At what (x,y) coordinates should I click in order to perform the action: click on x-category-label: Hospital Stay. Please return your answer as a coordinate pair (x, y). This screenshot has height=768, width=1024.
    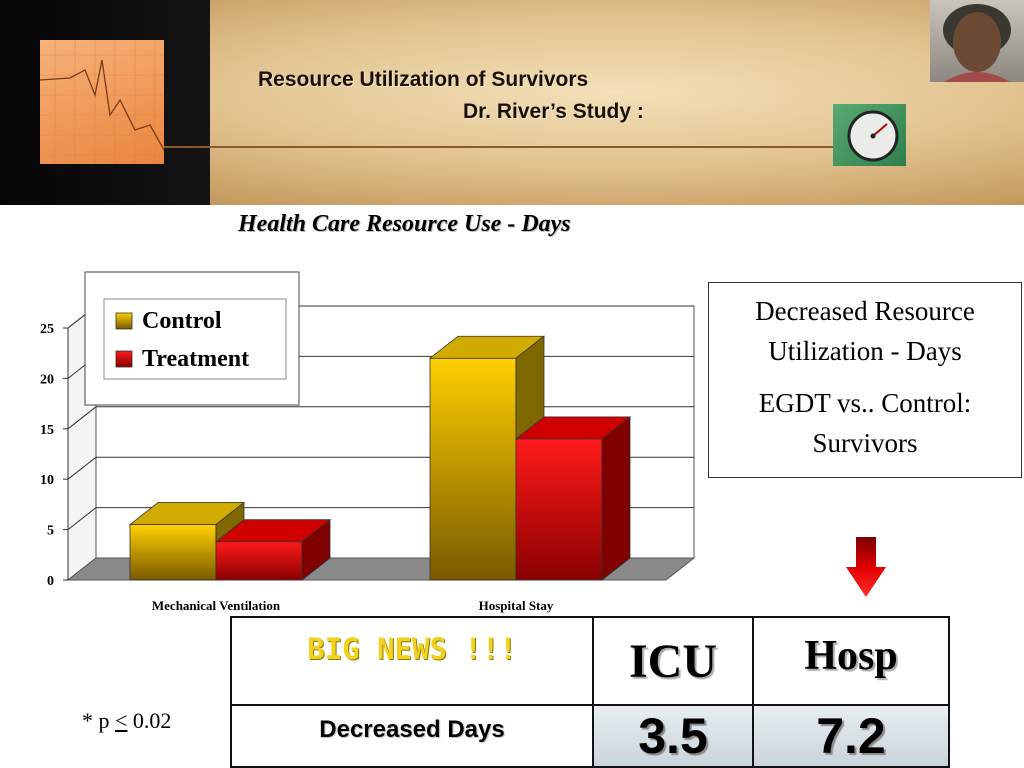
    Looking at the image, I should click on (516, 605).